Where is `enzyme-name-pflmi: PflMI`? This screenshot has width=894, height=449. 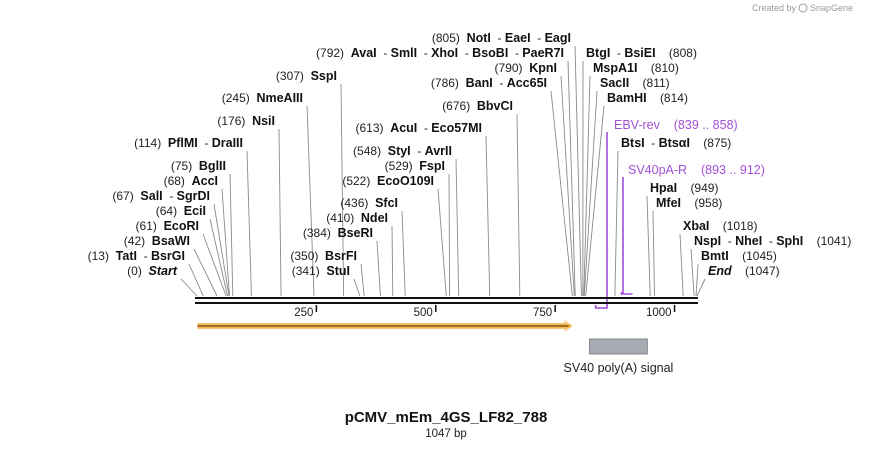 enzyme-name-pflmi: PflMI is located at coordinates (183, 143).